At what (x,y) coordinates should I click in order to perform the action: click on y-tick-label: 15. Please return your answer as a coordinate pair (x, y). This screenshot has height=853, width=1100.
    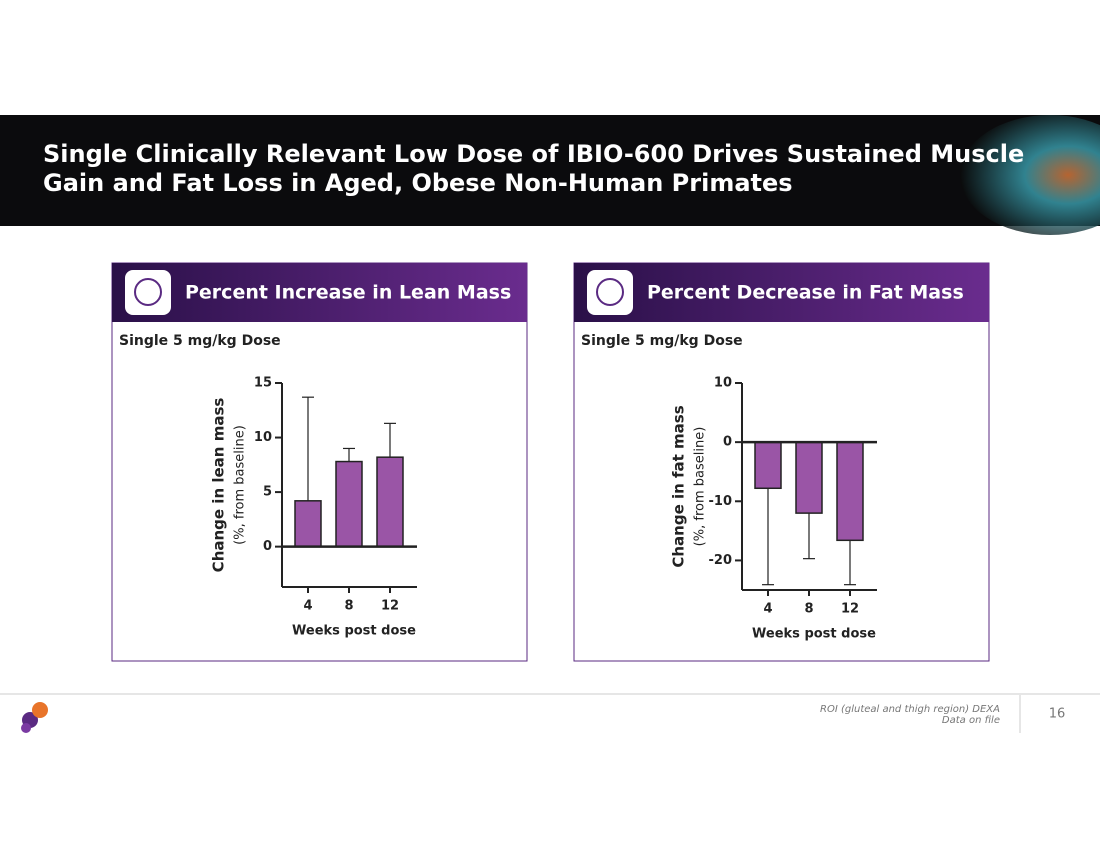
    Looking at the image, I should click on (263, 383).